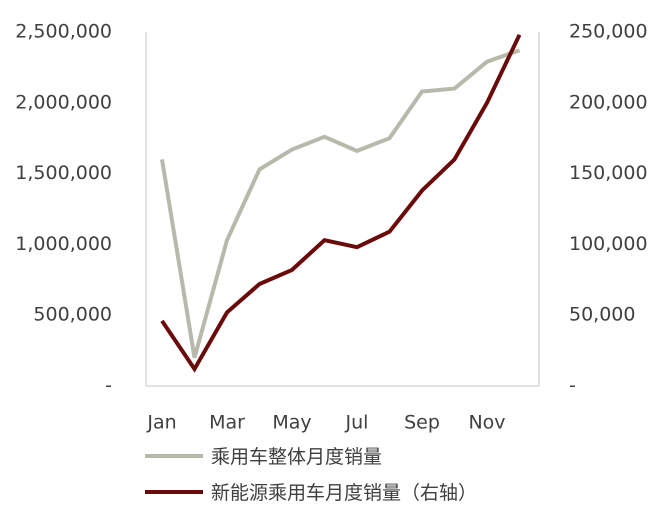  I want to click on legend-swatch-total, so click(174, 455).